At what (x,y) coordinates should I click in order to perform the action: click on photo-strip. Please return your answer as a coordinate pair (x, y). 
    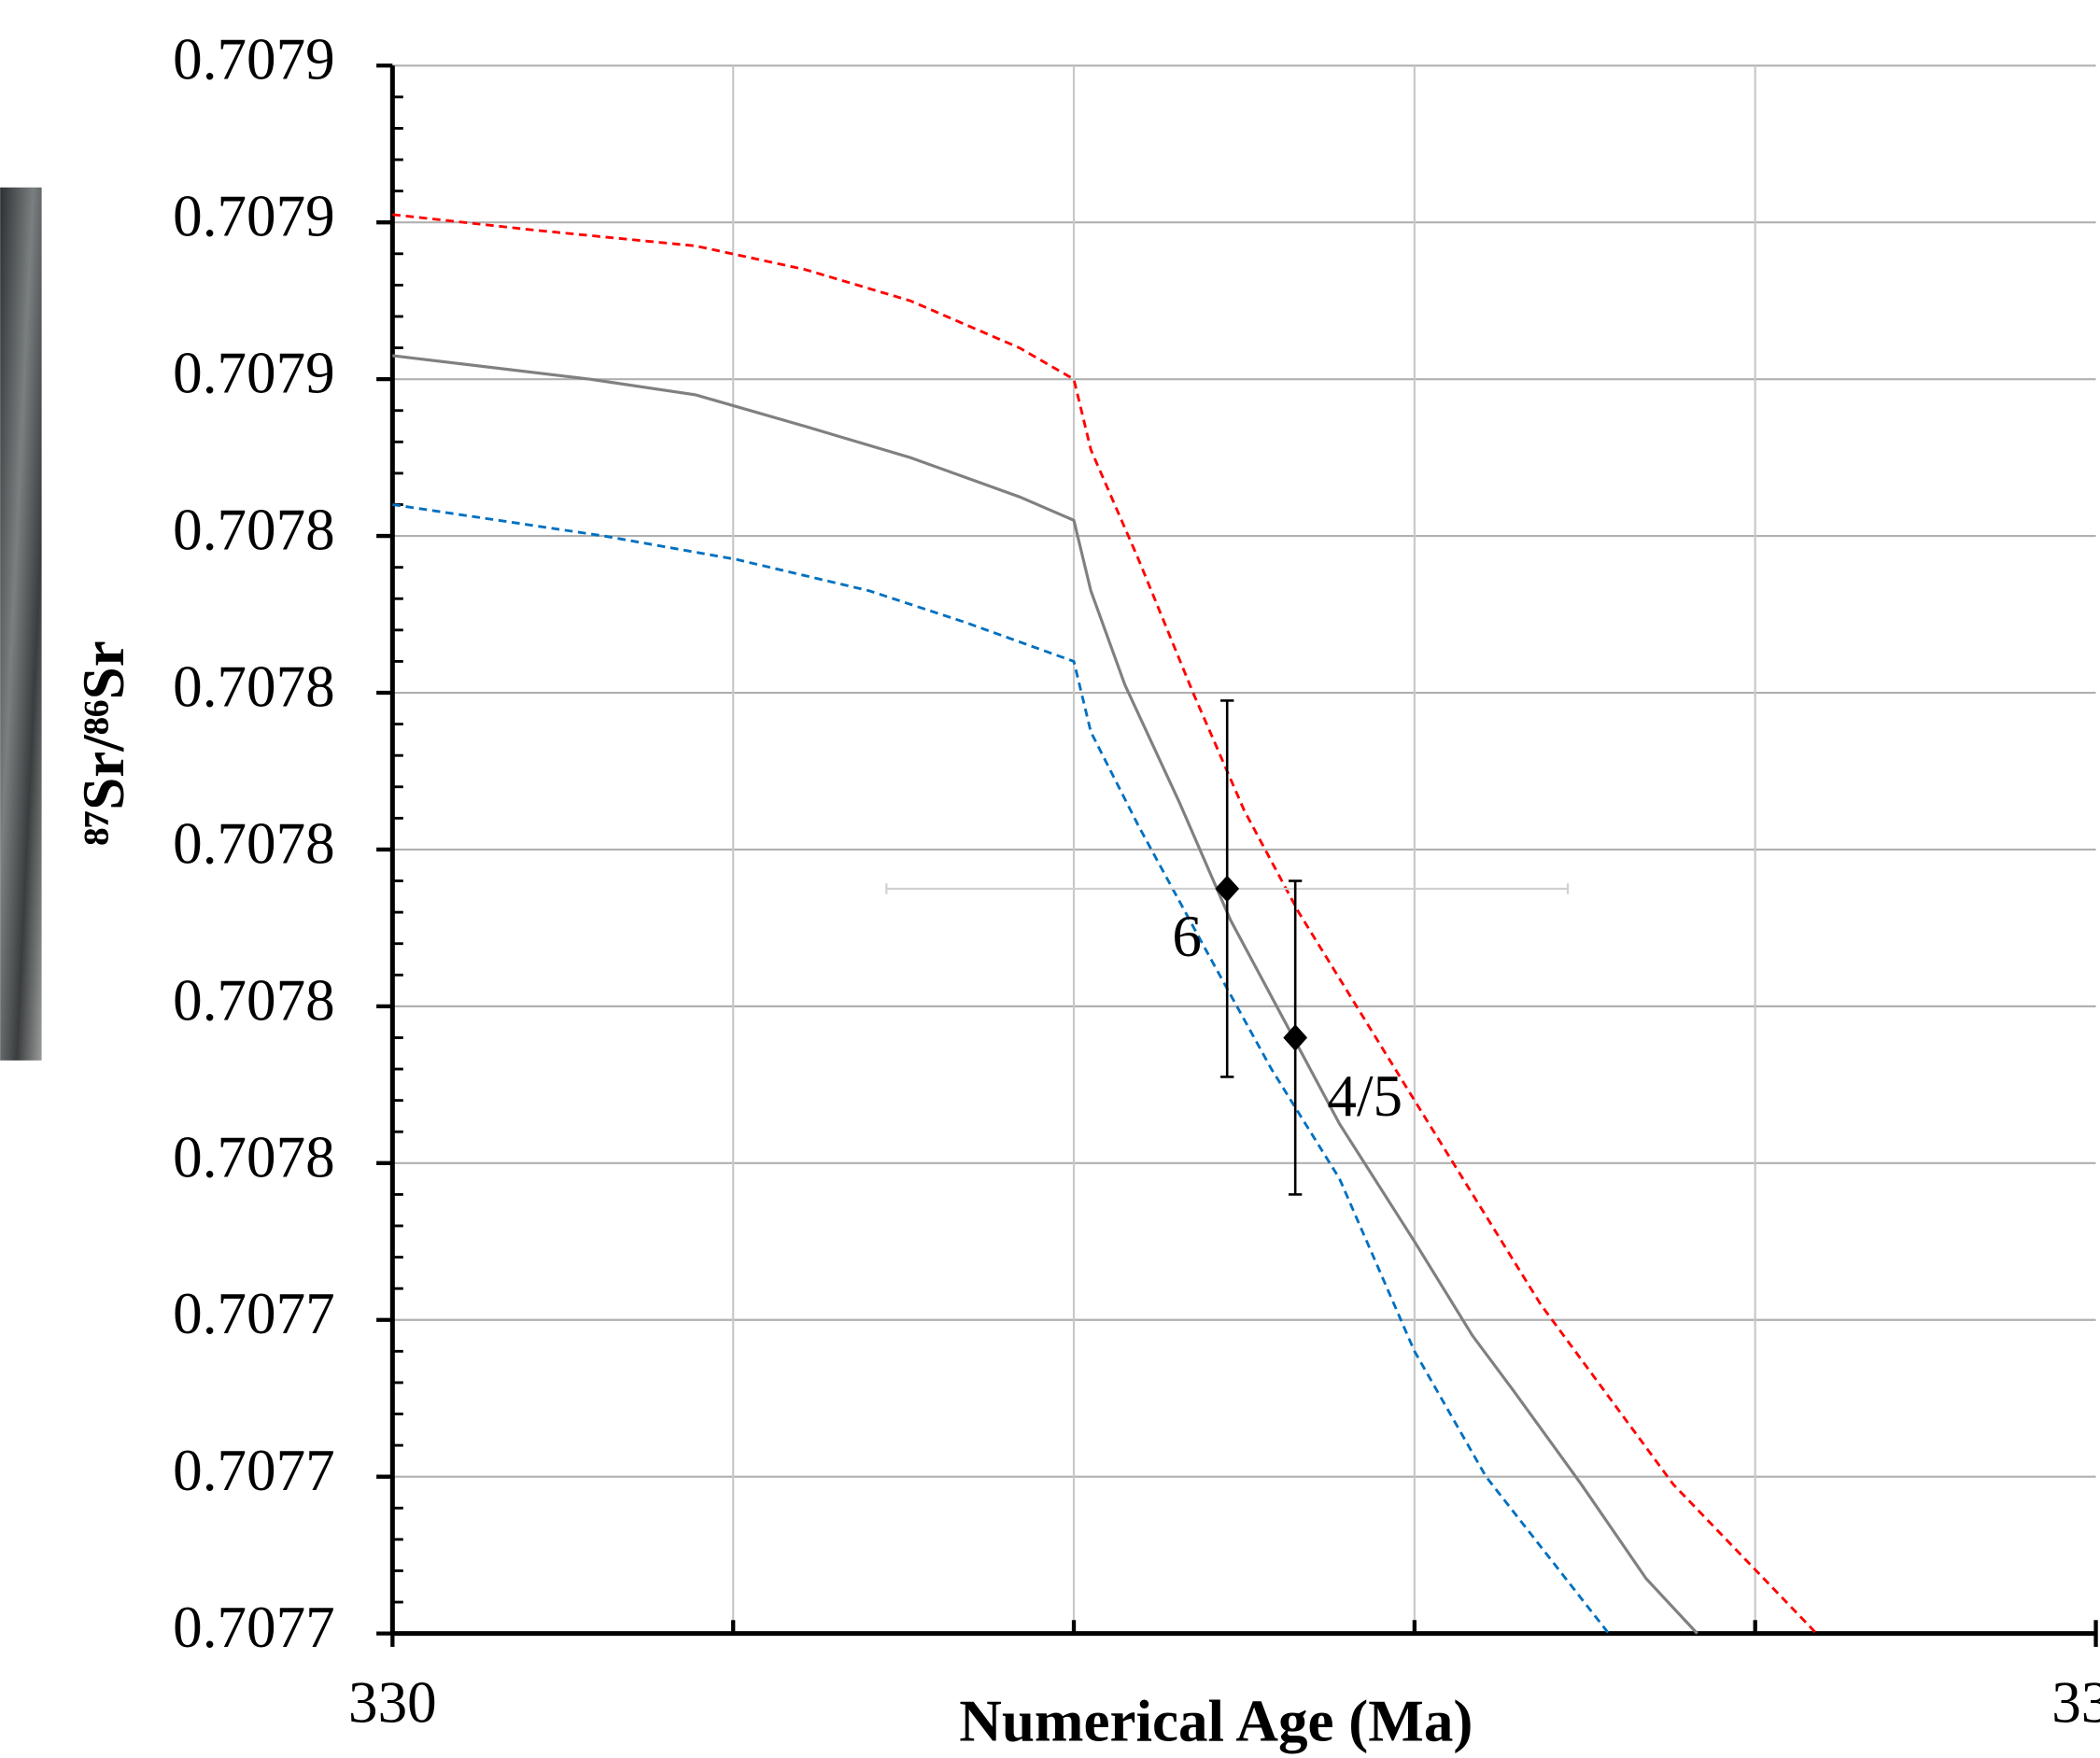
    Looking at the image, I should click on (21, 624).